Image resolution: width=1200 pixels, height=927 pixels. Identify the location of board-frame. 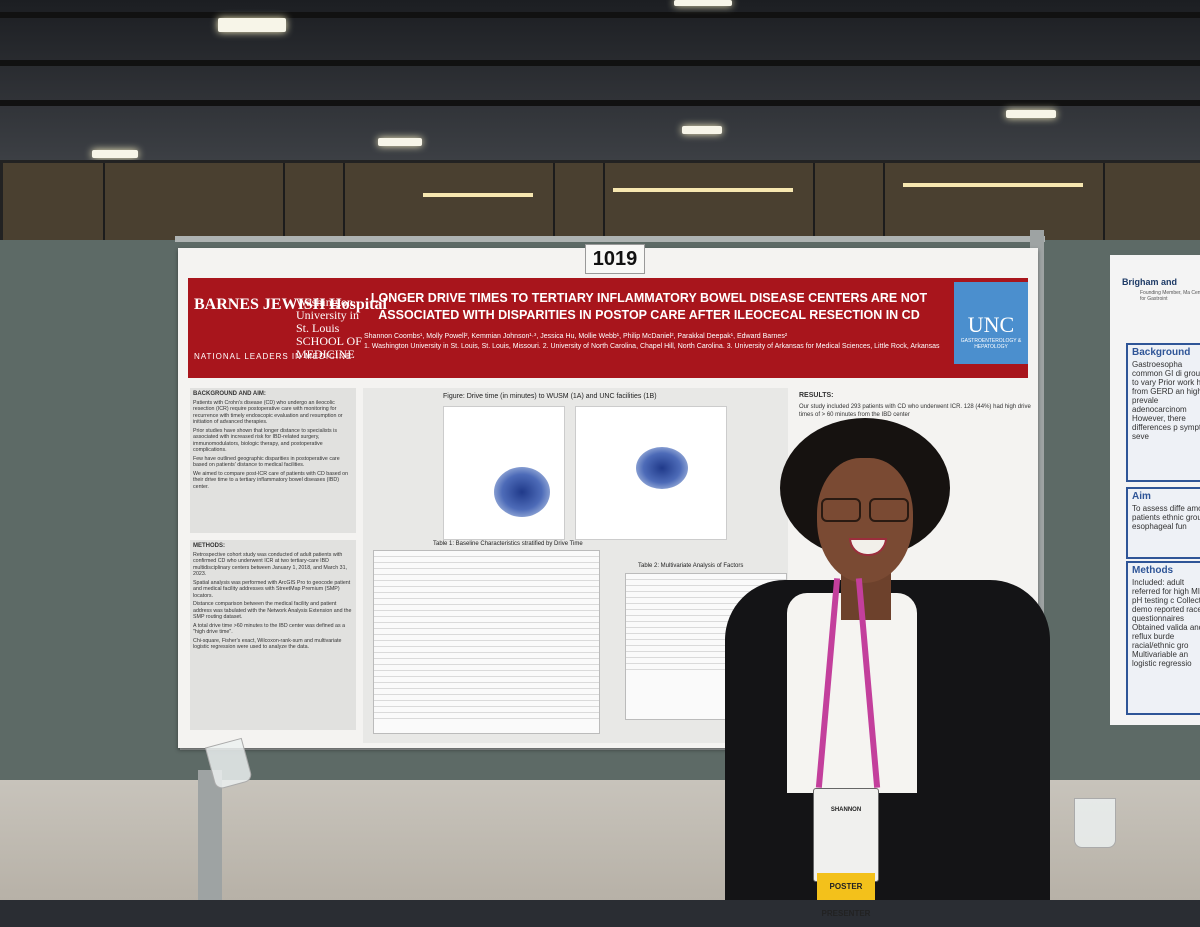
(610, 239).